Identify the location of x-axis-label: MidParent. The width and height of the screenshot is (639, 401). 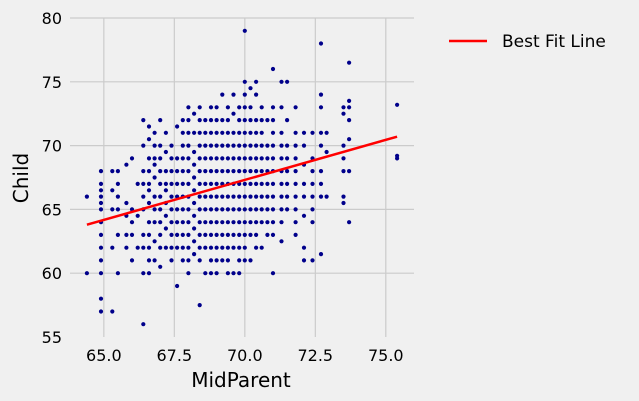
(241, 380).